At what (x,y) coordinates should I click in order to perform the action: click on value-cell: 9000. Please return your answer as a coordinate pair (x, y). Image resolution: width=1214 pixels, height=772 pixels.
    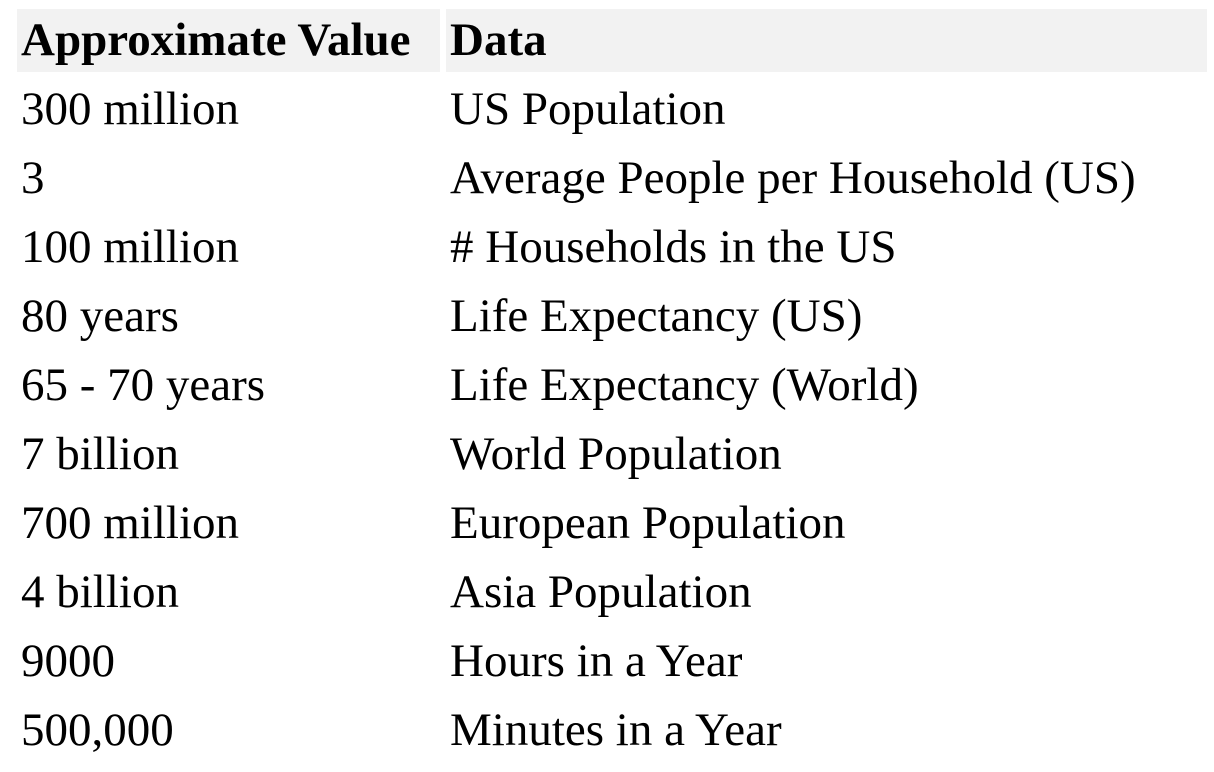
    Looking at the image, I should click on (68, 661).